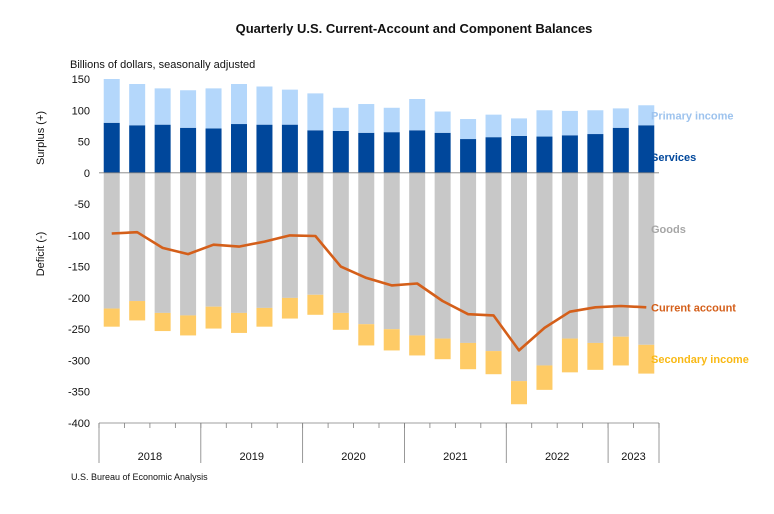 The width and height of the screenshot is (774, 514). What do you see at coordinates (41, 138) in the screenshot?
I see `y-label-surplus: Surplus (+)` at bounding box center [41, 138].